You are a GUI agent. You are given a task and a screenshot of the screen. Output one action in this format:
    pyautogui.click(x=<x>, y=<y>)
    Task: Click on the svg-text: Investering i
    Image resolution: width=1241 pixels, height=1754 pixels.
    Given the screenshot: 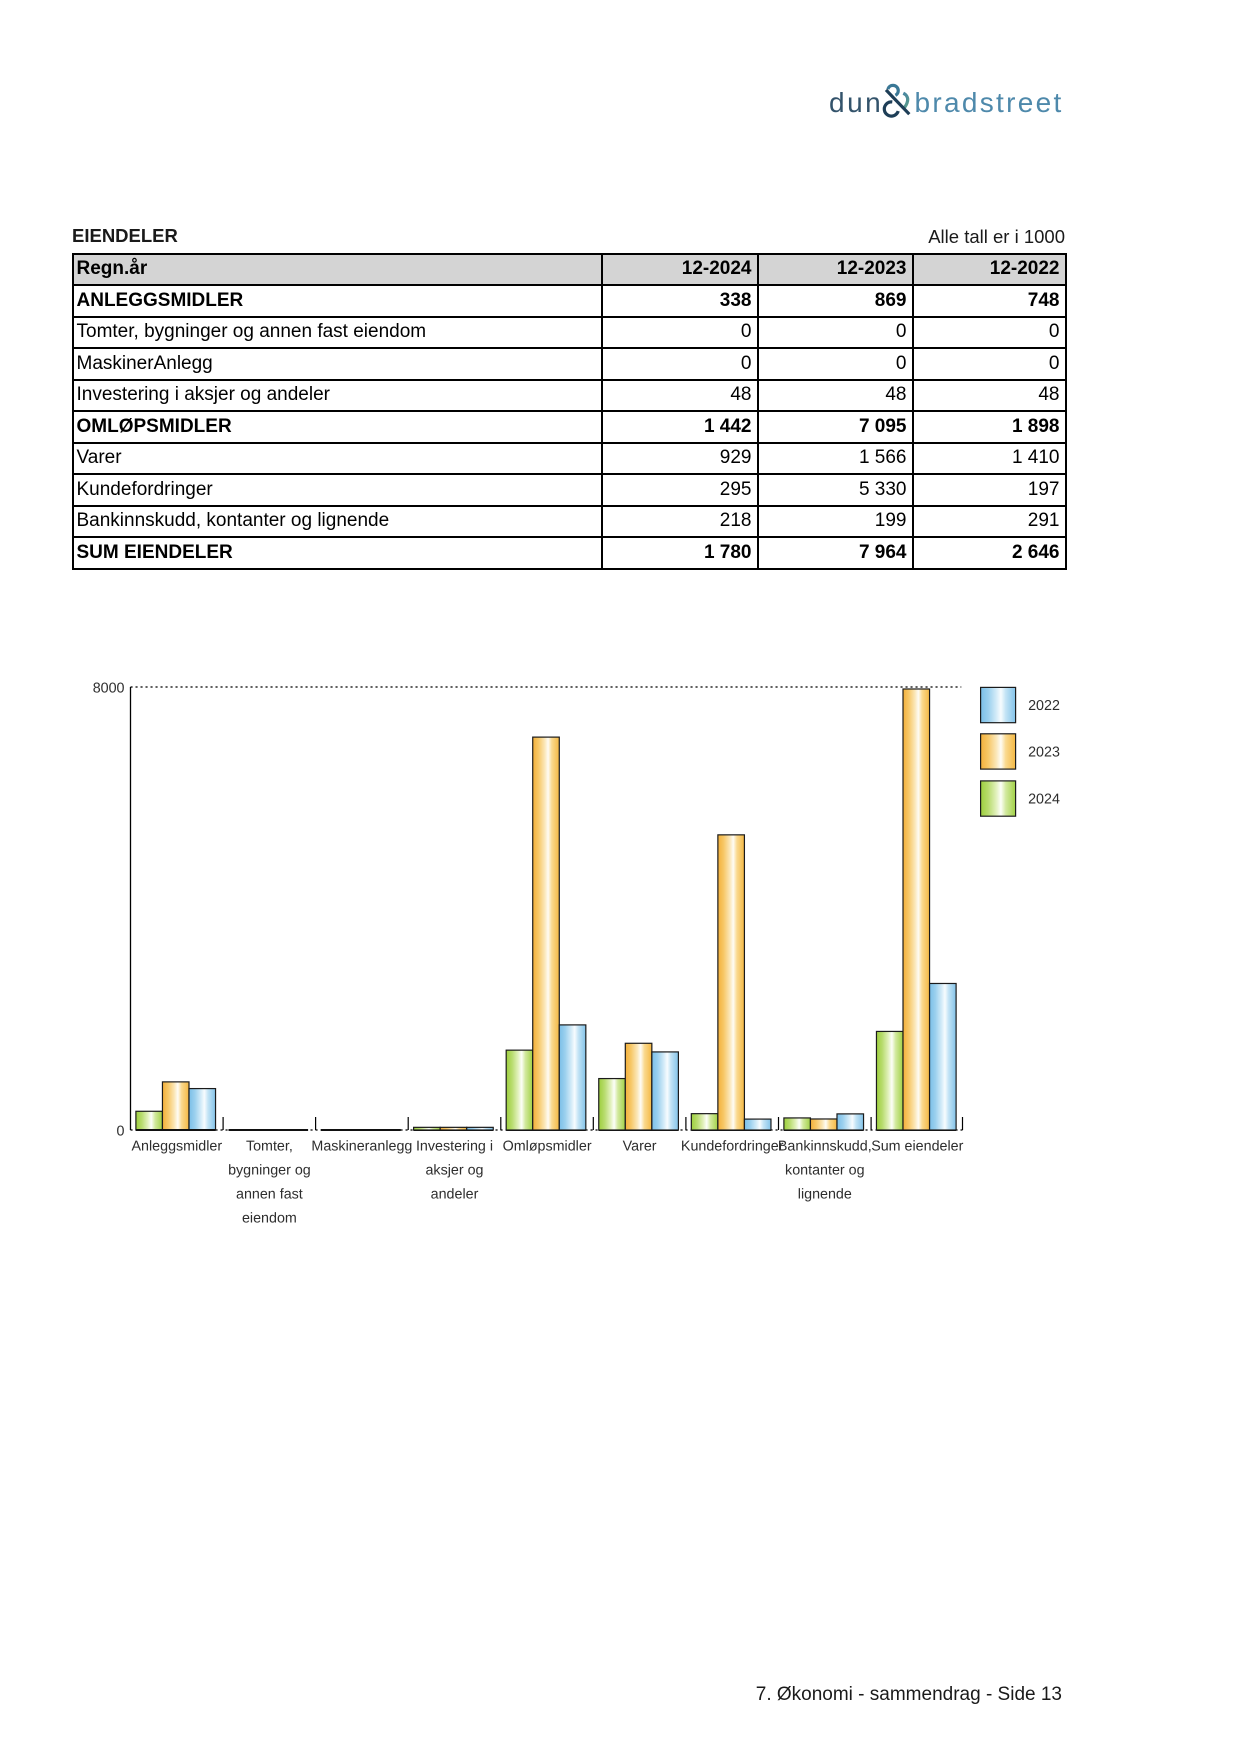 What is the action you would take?
    pyautogui.click(x=454, y=1147)
    